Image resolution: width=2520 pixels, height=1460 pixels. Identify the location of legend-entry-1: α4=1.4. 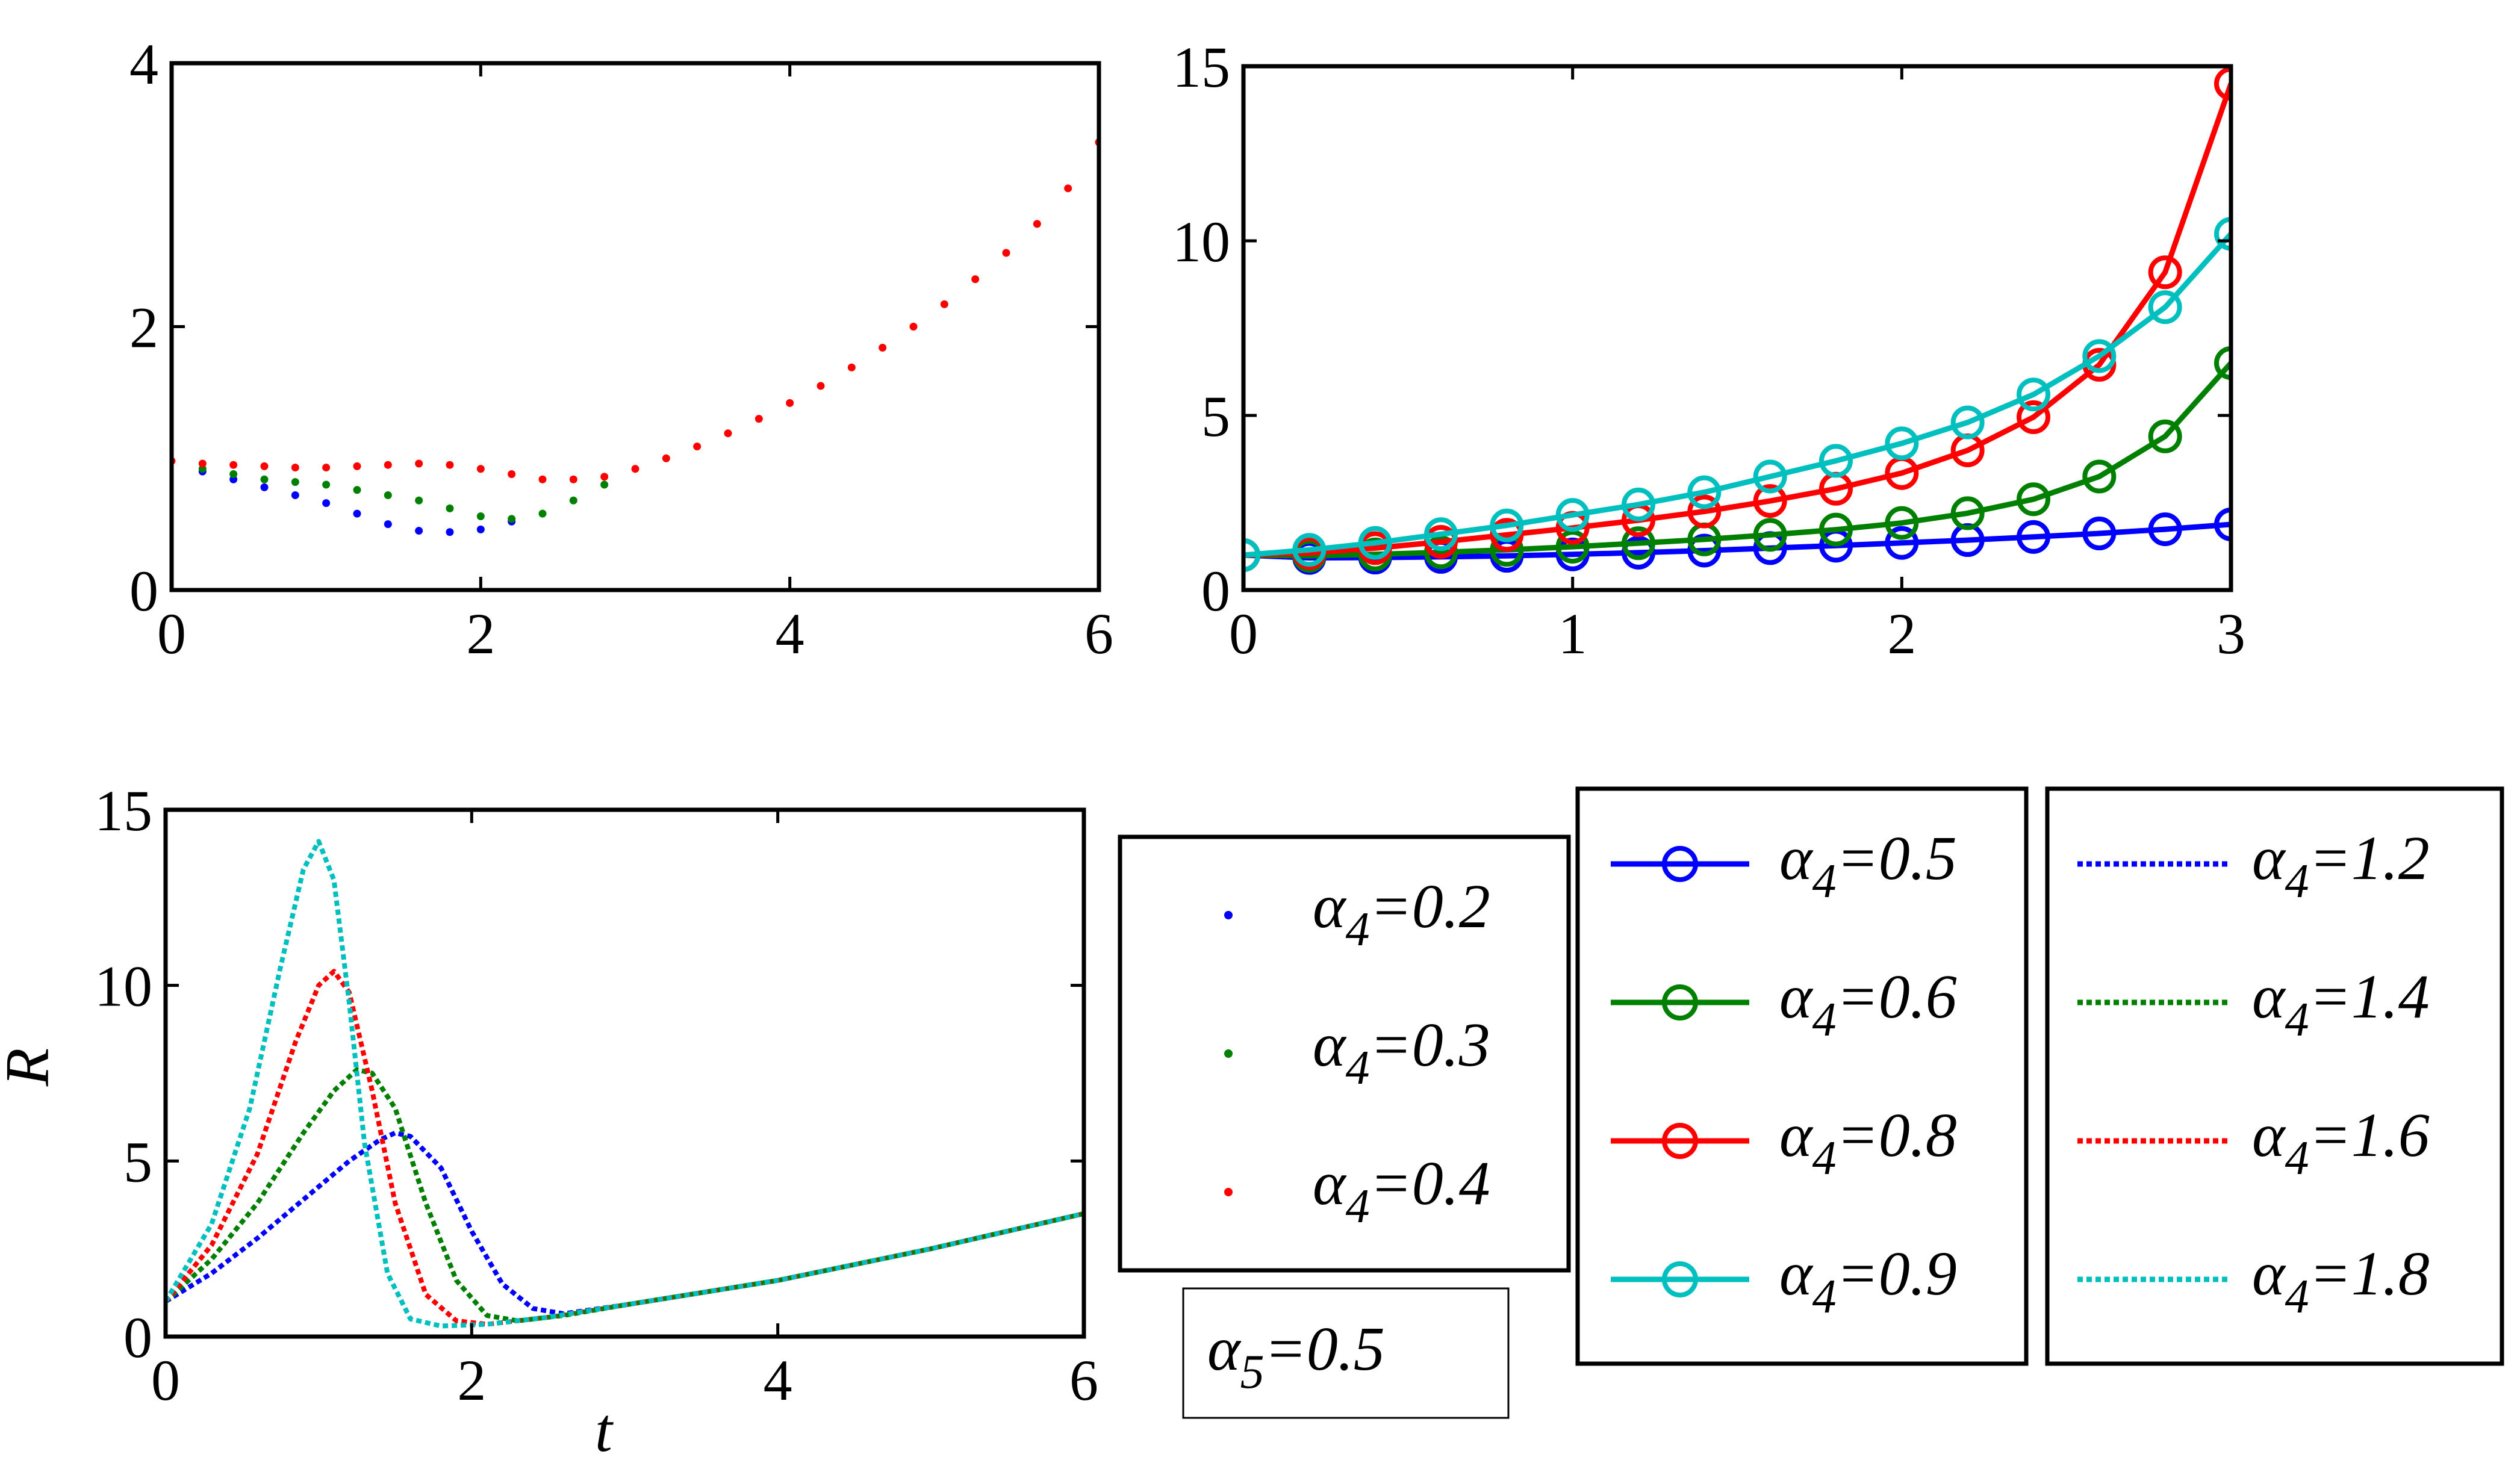
(2254, 1004).